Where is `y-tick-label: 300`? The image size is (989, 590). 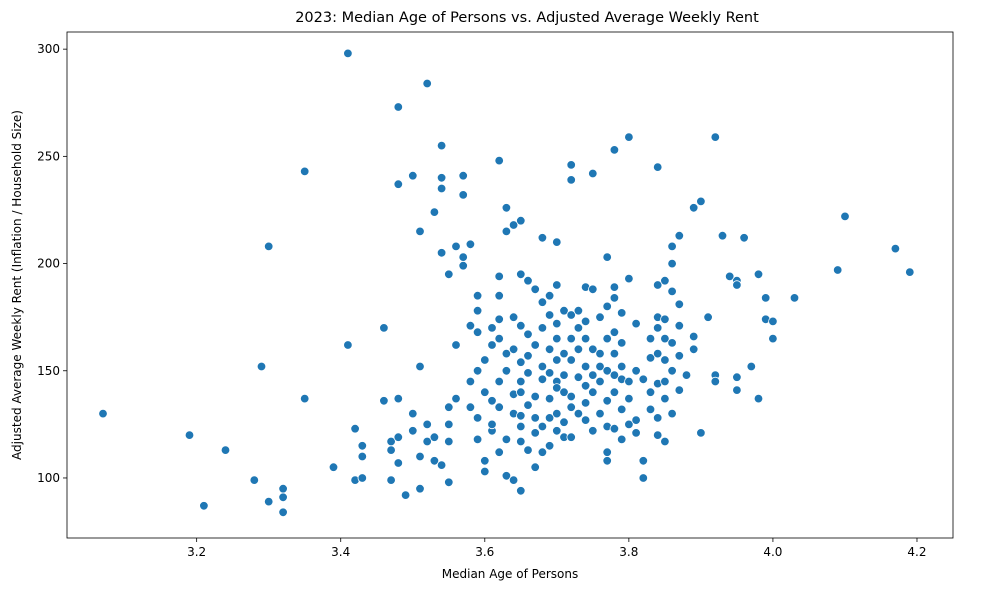 y-tick-label: 300 is located at coordinates (48, 49).